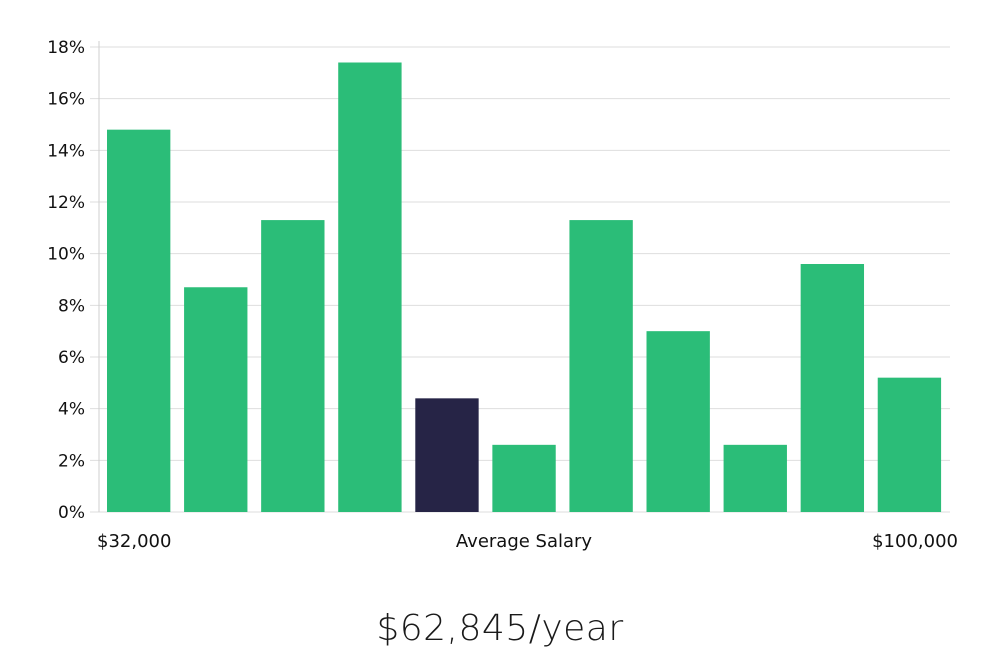 This screenshot has height=660, width=1000. Describe the element at coordinates (71, 461) in the screenshot. I see `y-tick-label: 2%` at that location.